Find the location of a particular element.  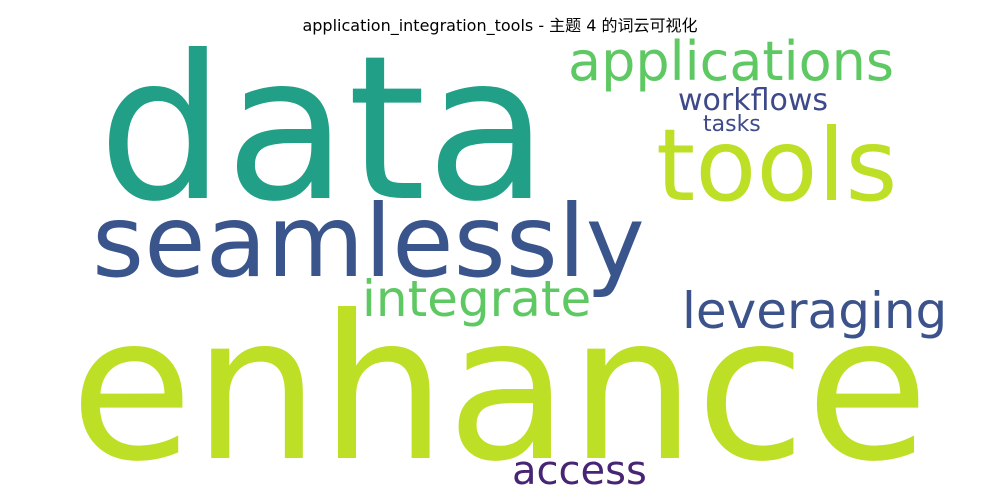

word-seamlessly: seamlessly is located at coordinates (368, 241).